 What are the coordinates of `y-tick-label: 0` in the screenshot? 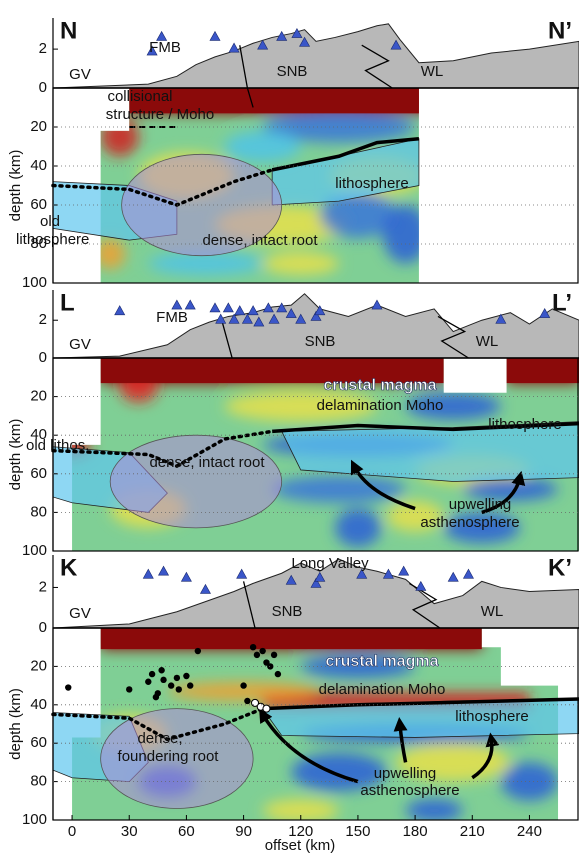 It's located at (43, 627).